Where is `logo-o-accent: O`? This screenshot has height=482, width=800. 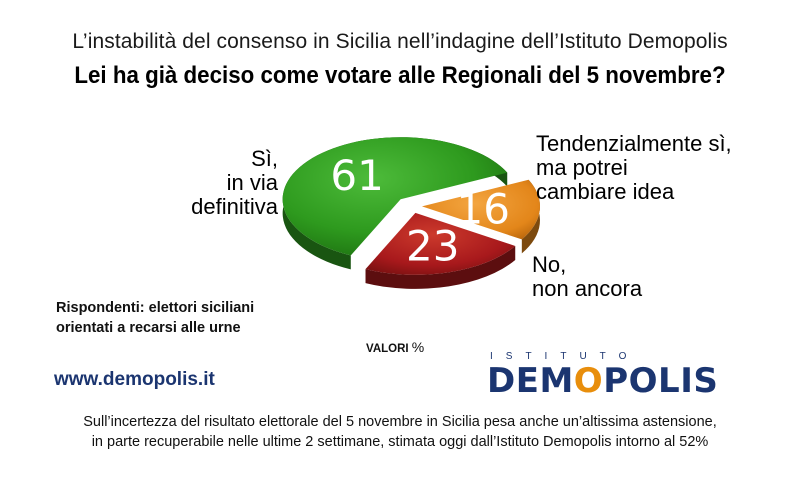
logo-o-accent: O is located at coordinates (588, 381).